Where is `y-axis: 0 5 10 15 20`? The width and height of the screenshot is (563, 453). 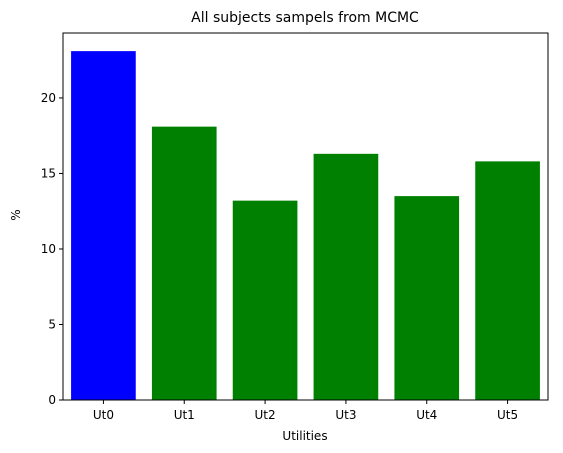 y-axis: 0 5 10 15 20 is located at coordinates (52, 249).